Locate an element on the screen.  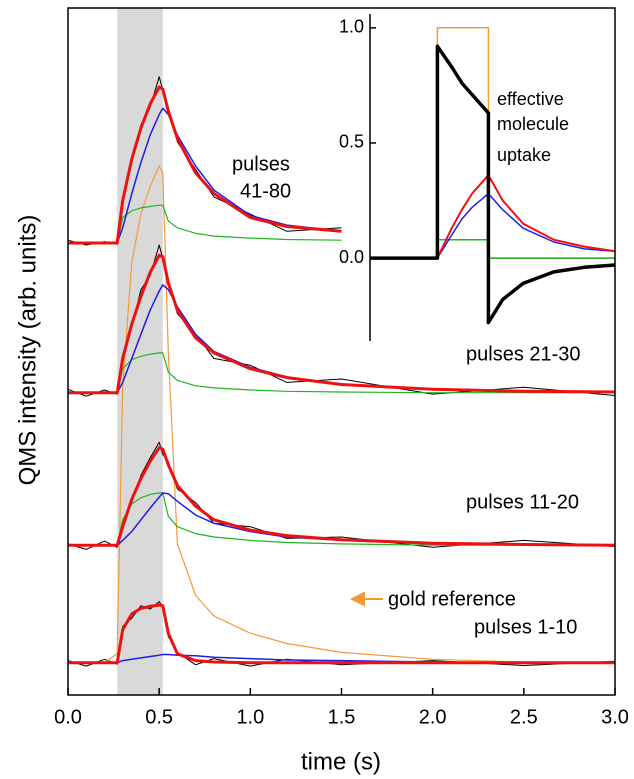
annotation: pulses 11-20 is located at coordinates (522, 502).